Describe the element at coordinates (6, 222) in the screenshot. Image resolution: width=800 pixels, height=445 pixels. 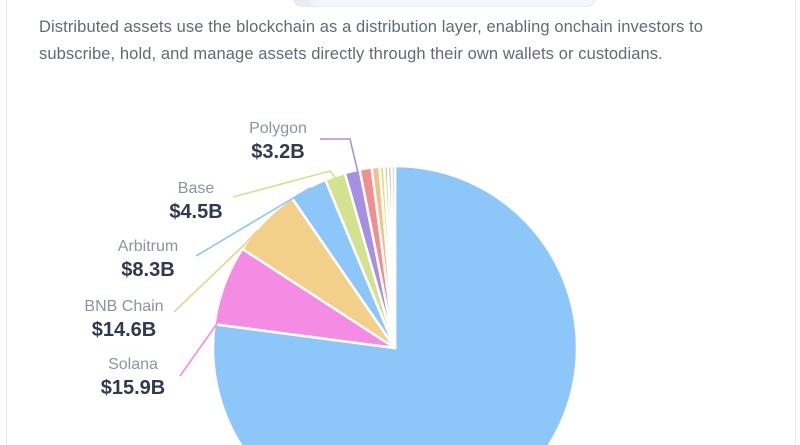
I see `card-left-border` at that location.